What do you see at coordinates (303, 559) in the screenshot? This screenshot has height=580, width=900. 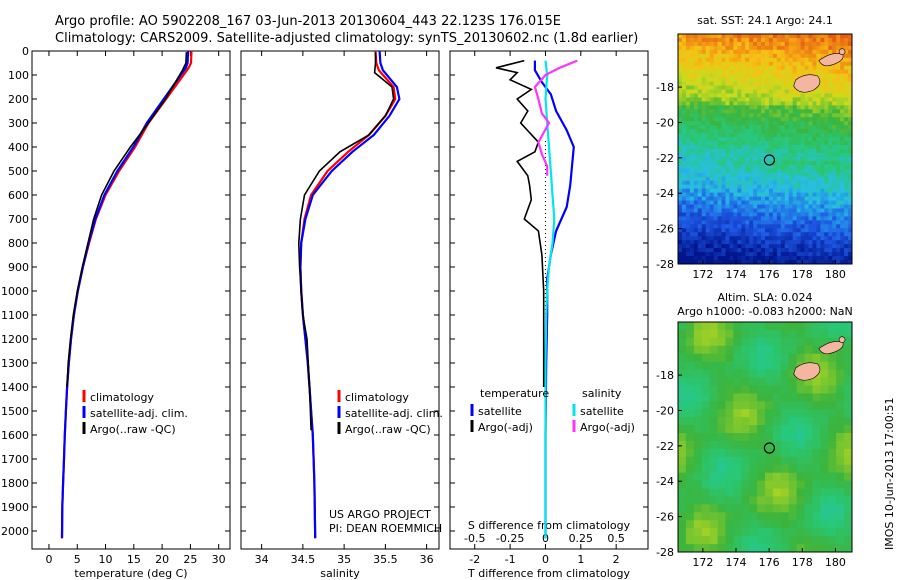 I see `x-tick-label: 34.5` at bounding box center [303, 559].